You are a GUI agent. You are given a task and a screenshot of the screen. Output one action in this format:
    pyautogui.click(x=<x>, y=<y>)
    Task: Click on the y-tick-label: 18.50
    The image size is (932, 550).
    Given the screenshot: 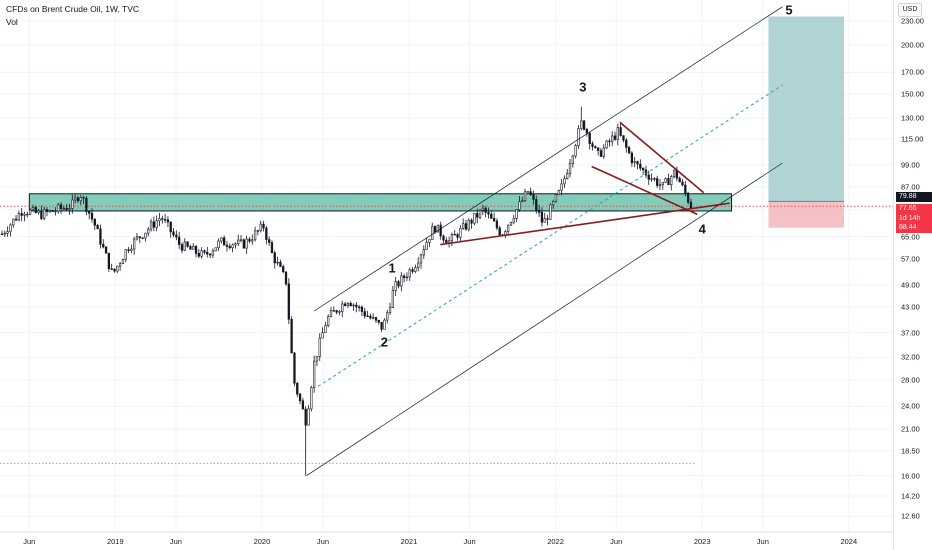 What is the action you would take?
    pyautogui.click(x=910, y=451)
    